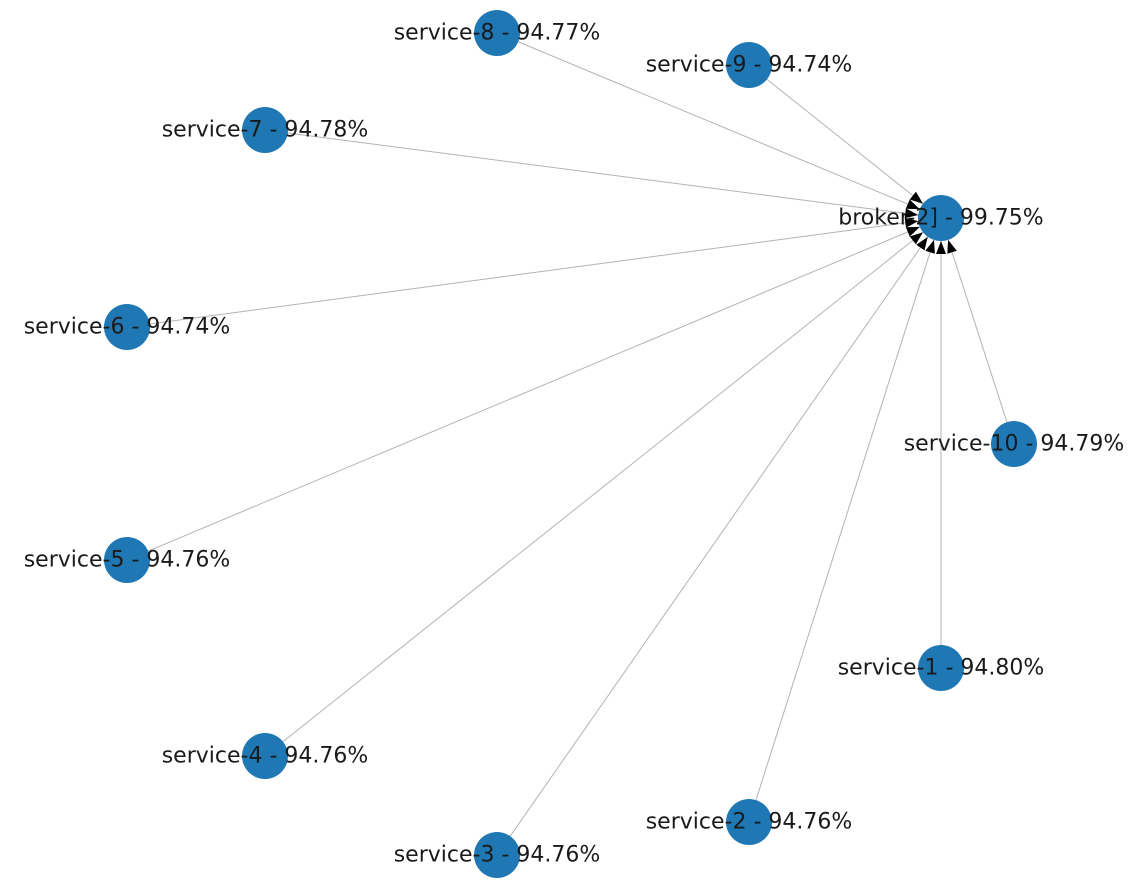 The image size is (1148, 887). I want to click on node-label-service-9: service-9 - 94.74%, so click(749, 65).